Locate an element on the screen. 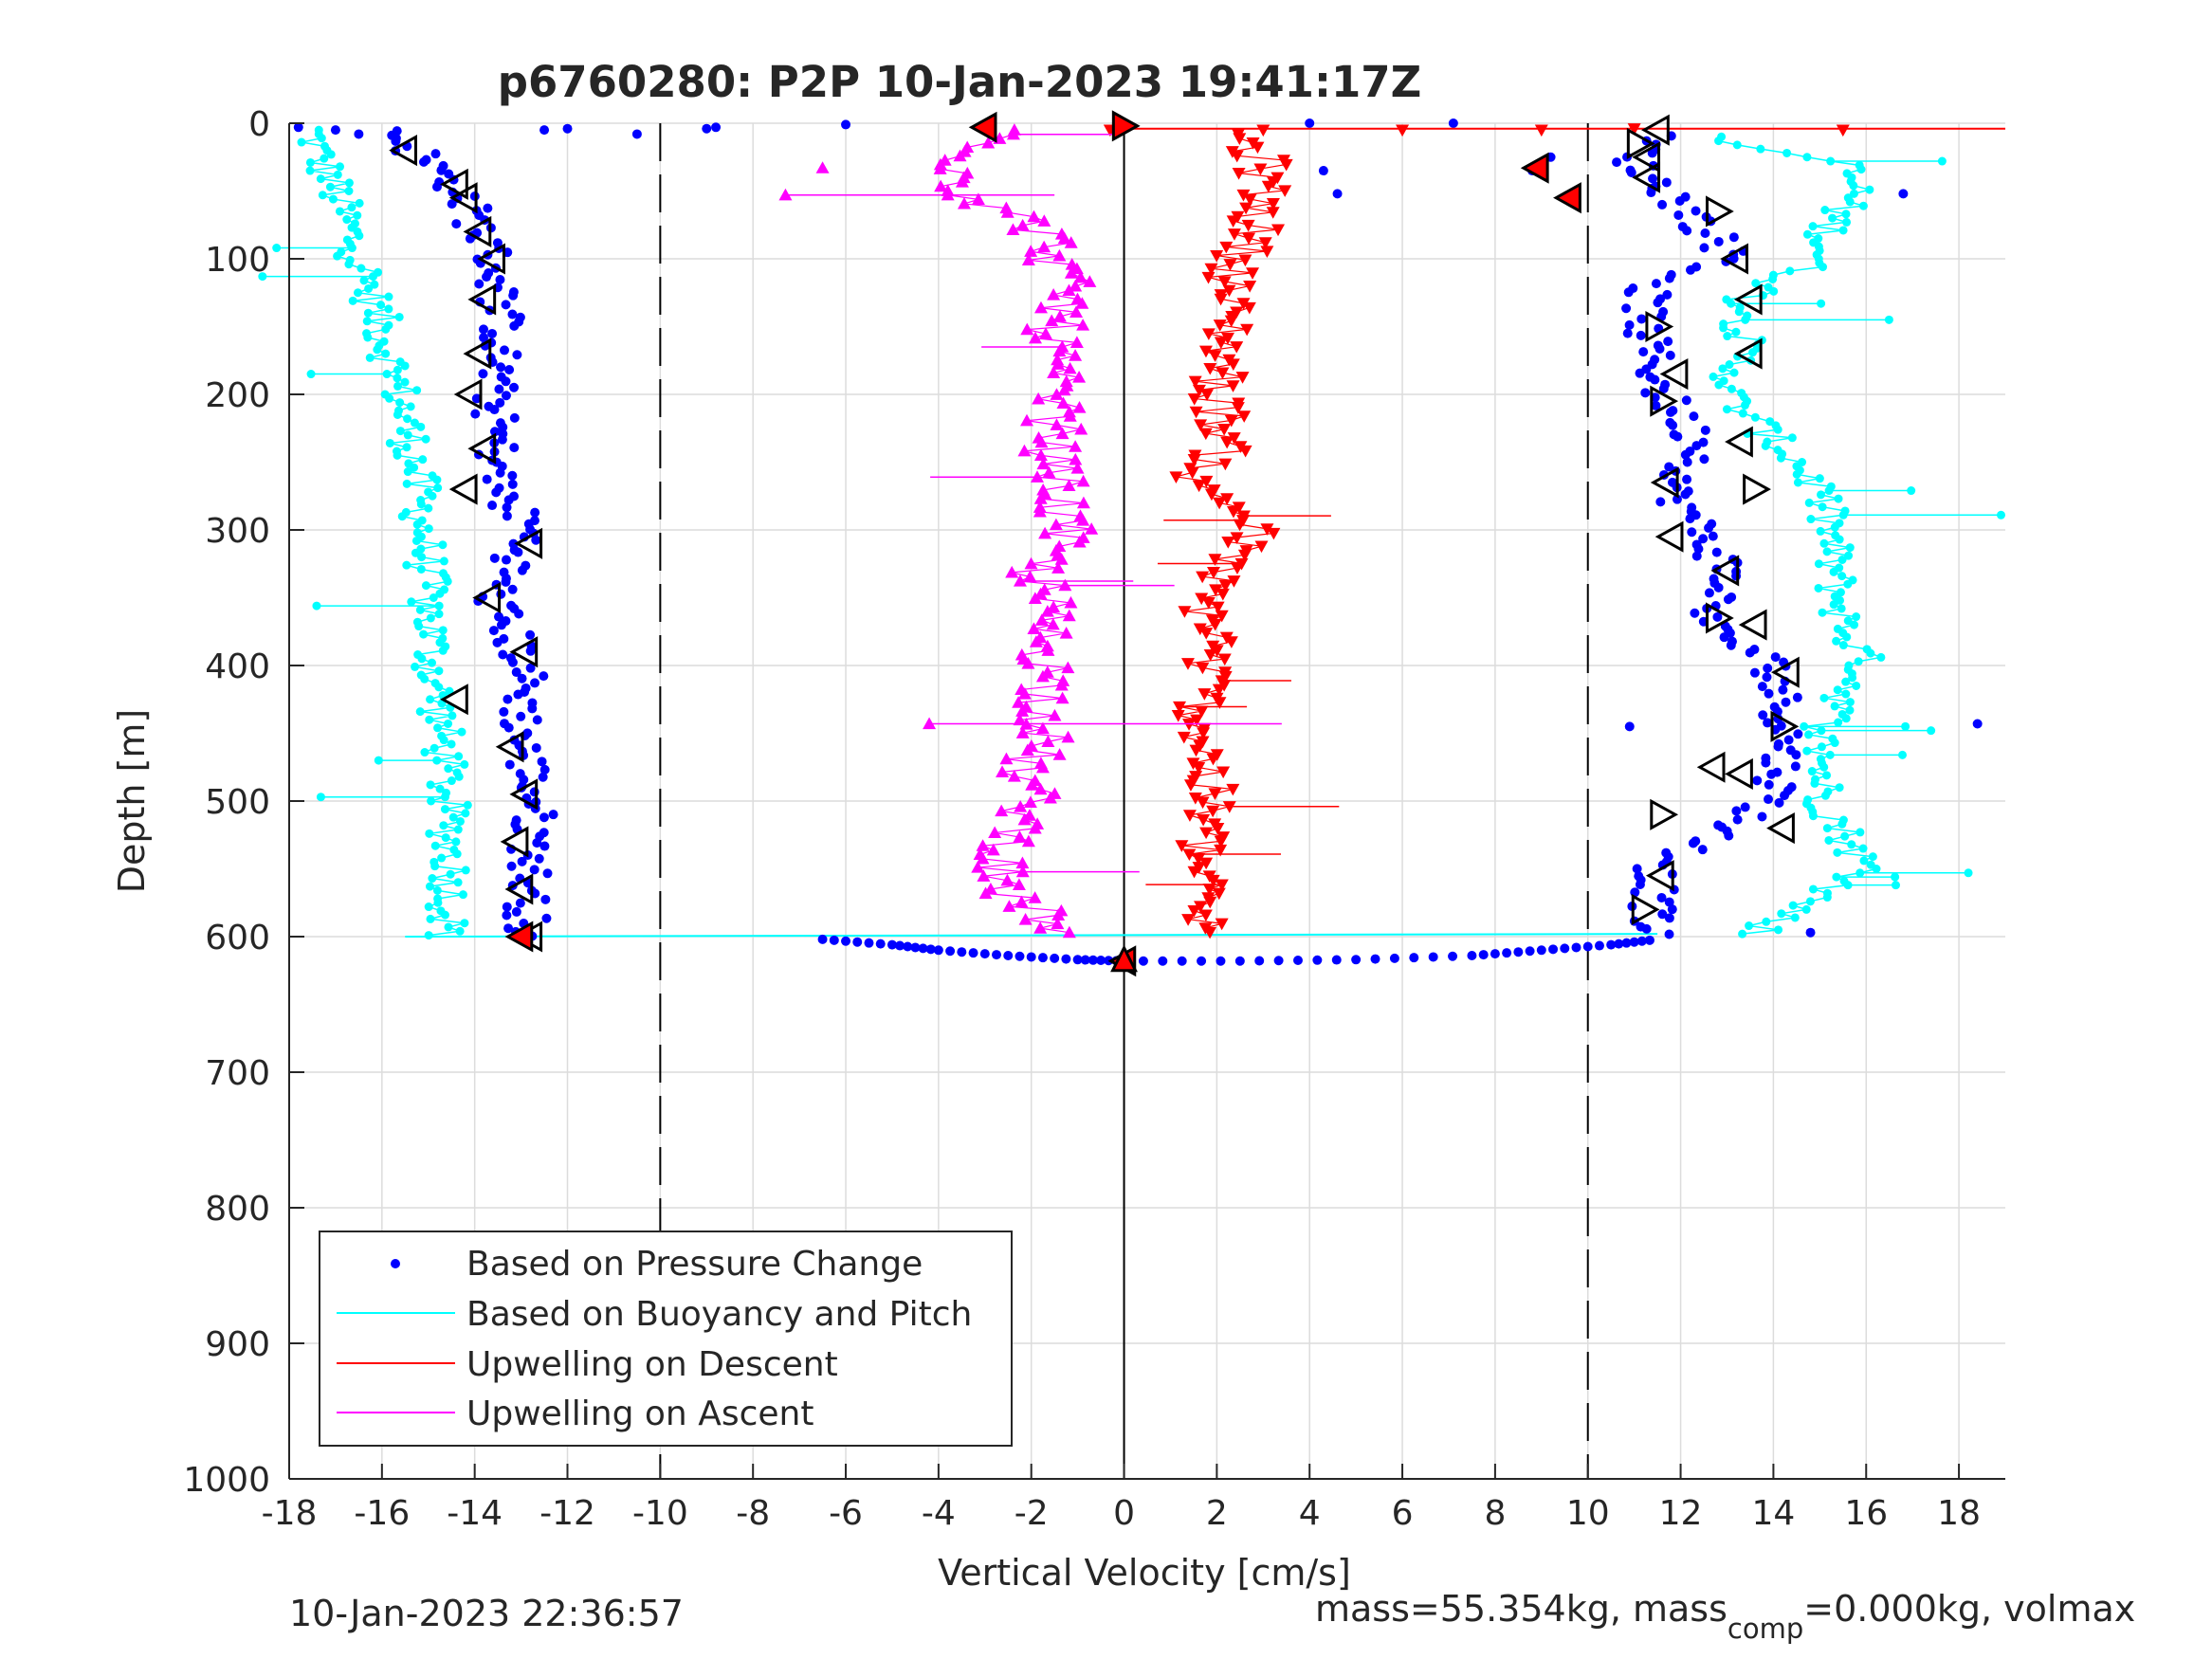 This screenshot has height=1659, width=2212. footer-mass-sub: comp is located at coordinates (1765, 1629).